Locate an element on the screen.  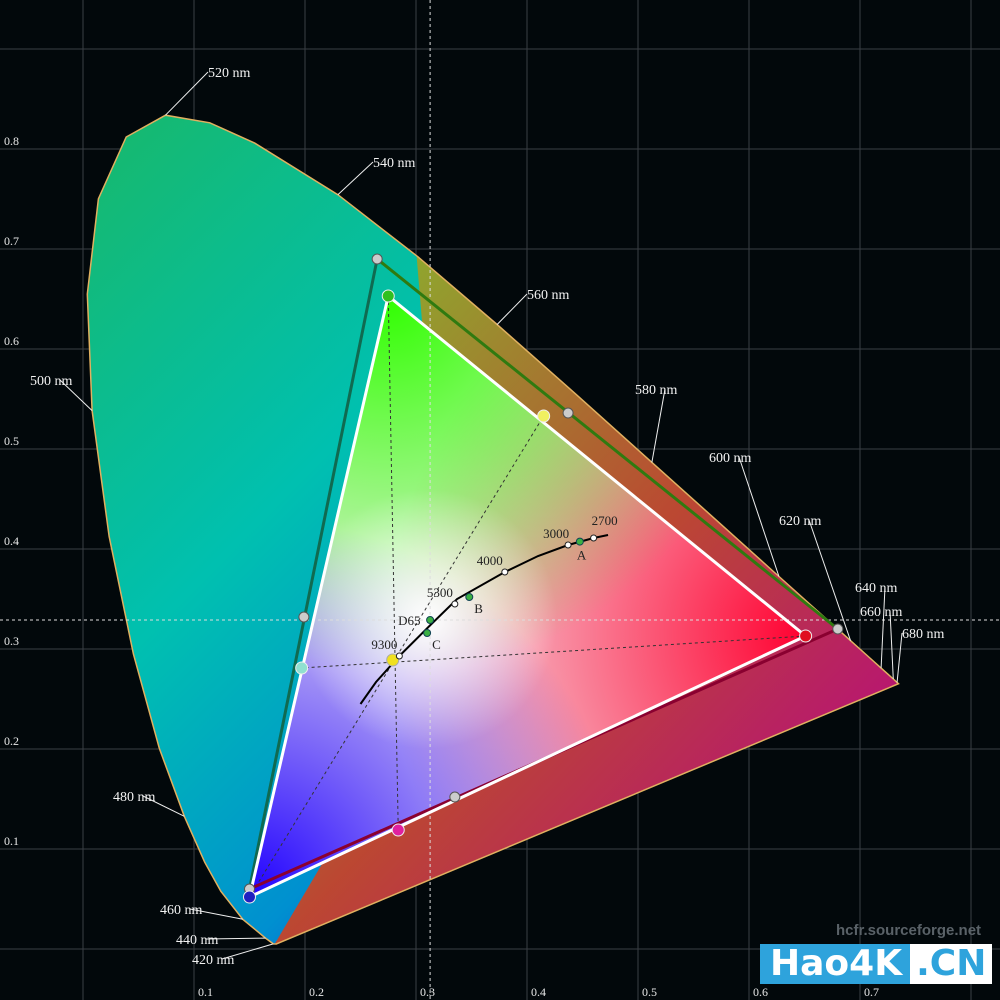
measured-blue-marker is located at coordinates (249, 897).